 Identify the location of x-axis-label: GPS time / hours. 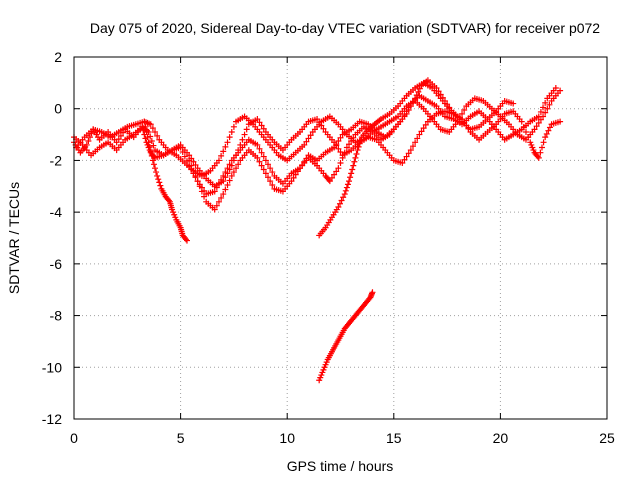
(340, 466).